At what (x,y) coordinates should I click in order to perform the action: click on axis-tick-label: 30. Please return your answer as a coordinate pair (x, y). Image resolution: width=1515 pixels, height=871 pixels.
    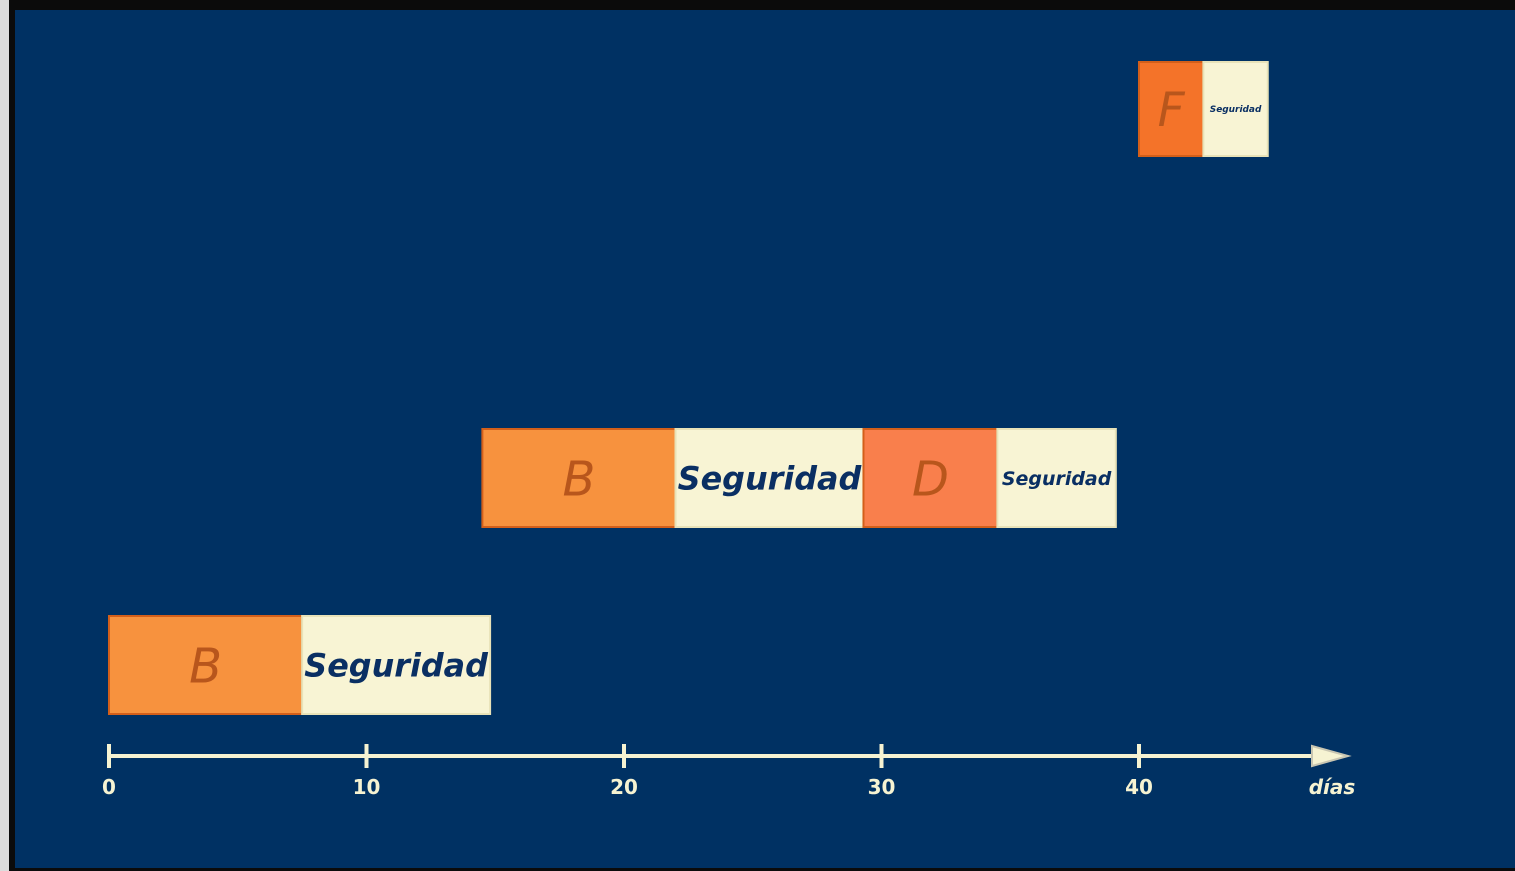
    Looking at the image, I should click on (882, 787).